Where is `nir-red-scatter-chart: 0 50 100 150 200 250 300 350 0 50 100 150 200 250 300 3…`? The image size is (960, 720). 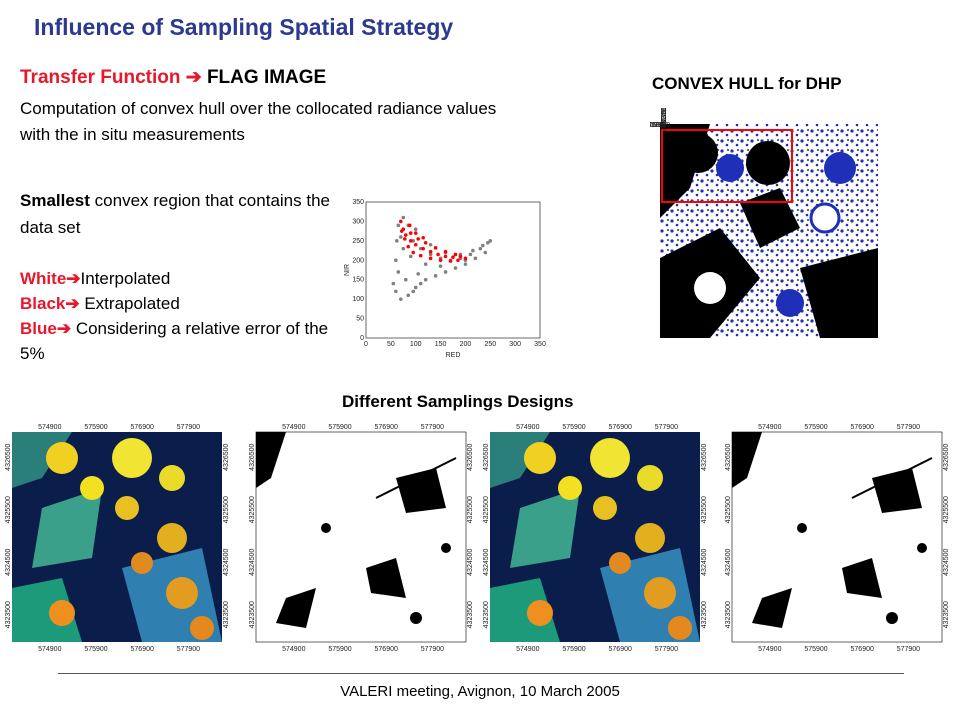
nir-red-scatter-chart: 0 50 100 150 200 250 300 350 0 50 100 150 200 250 300 3… is located at coordinates (445, 279).